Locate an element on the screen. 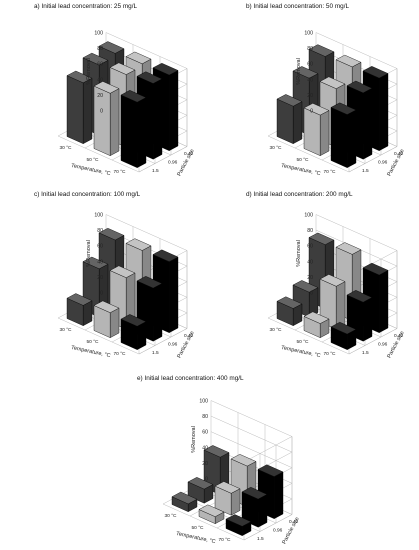  z-tick-label: 60 is located at coordinates (310, 247).